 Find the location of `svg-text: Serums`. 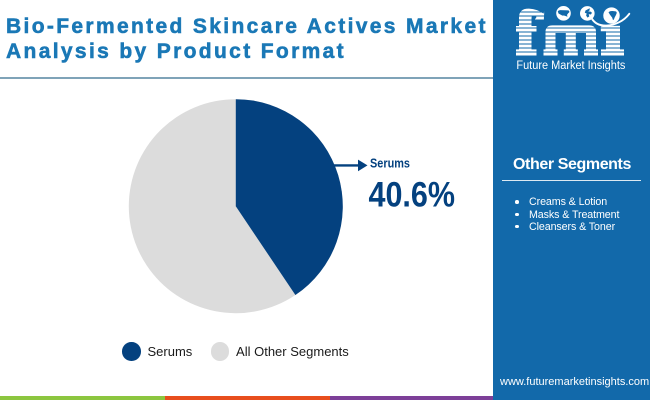

svg-text: Serums is located at coordinates (390, 164).